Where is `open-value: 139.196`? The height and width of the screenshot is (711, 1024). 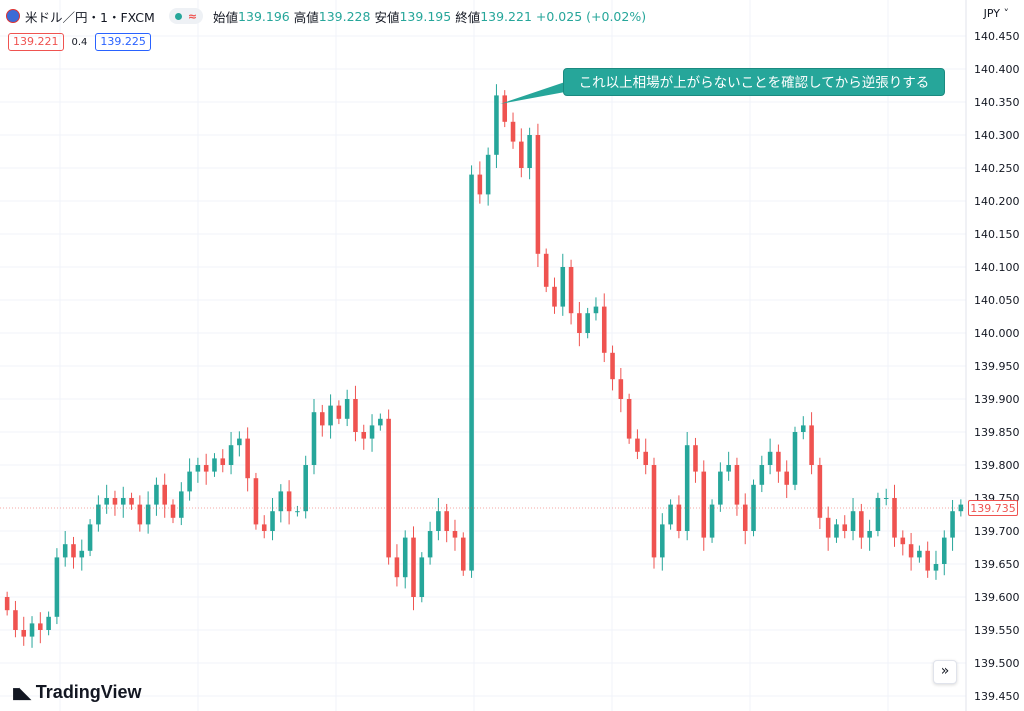
open-value: 139.196 is located at coordinates (264, 16).